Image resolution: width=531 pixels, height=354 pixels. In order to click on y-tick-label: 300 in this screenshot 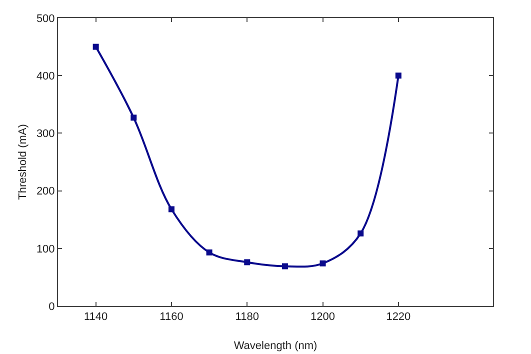, I will do `click(45, 134)`.